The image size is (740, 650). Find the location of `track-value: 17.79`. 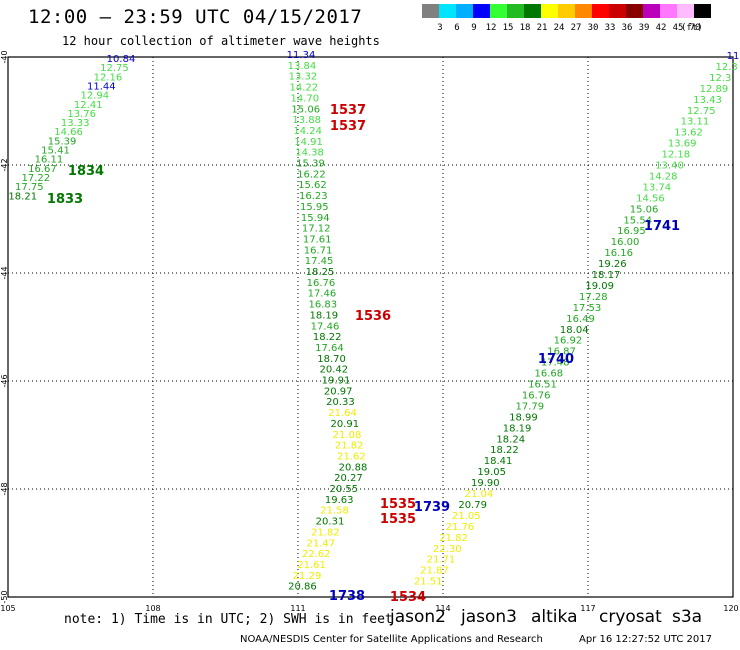

track-value: 17.79 is located at coordinates (529, 406).